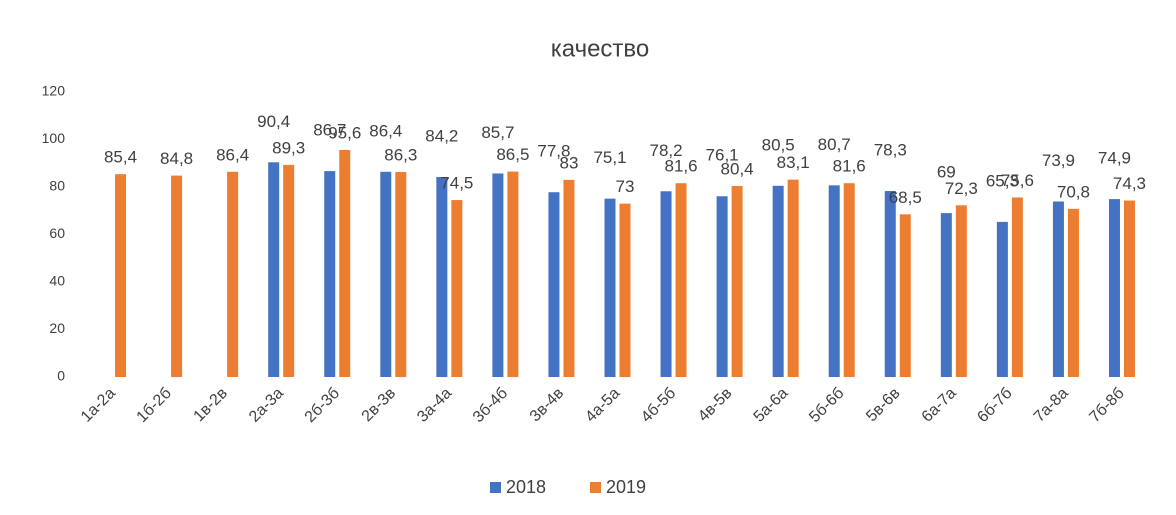  I want to click on x-tick-label: 3а-4а, so click(434, 405).